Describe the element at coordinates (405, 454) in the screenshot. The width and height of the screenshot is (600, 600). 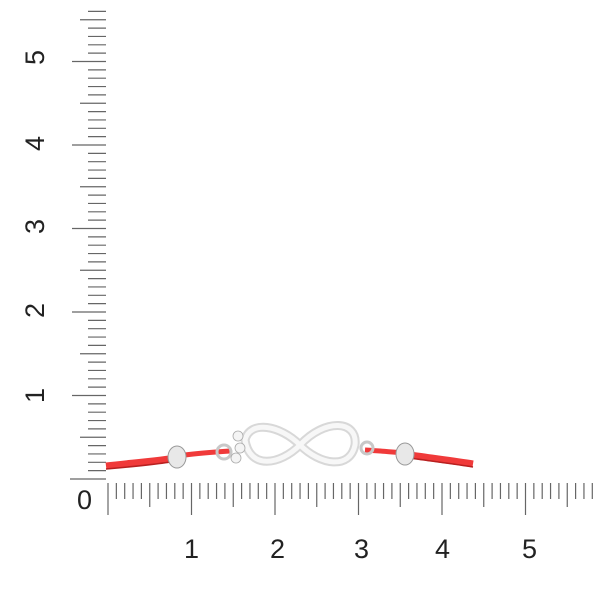
I see `right-bead` at that location.